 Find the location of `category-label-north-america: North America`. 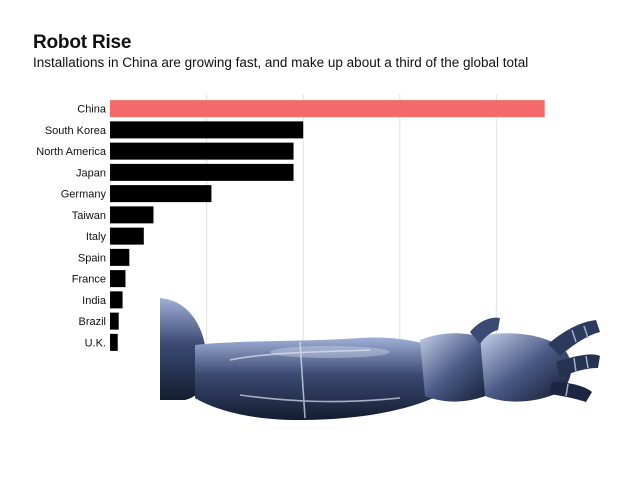

category-label-north-america: North America is located at coordinates (71, 152).